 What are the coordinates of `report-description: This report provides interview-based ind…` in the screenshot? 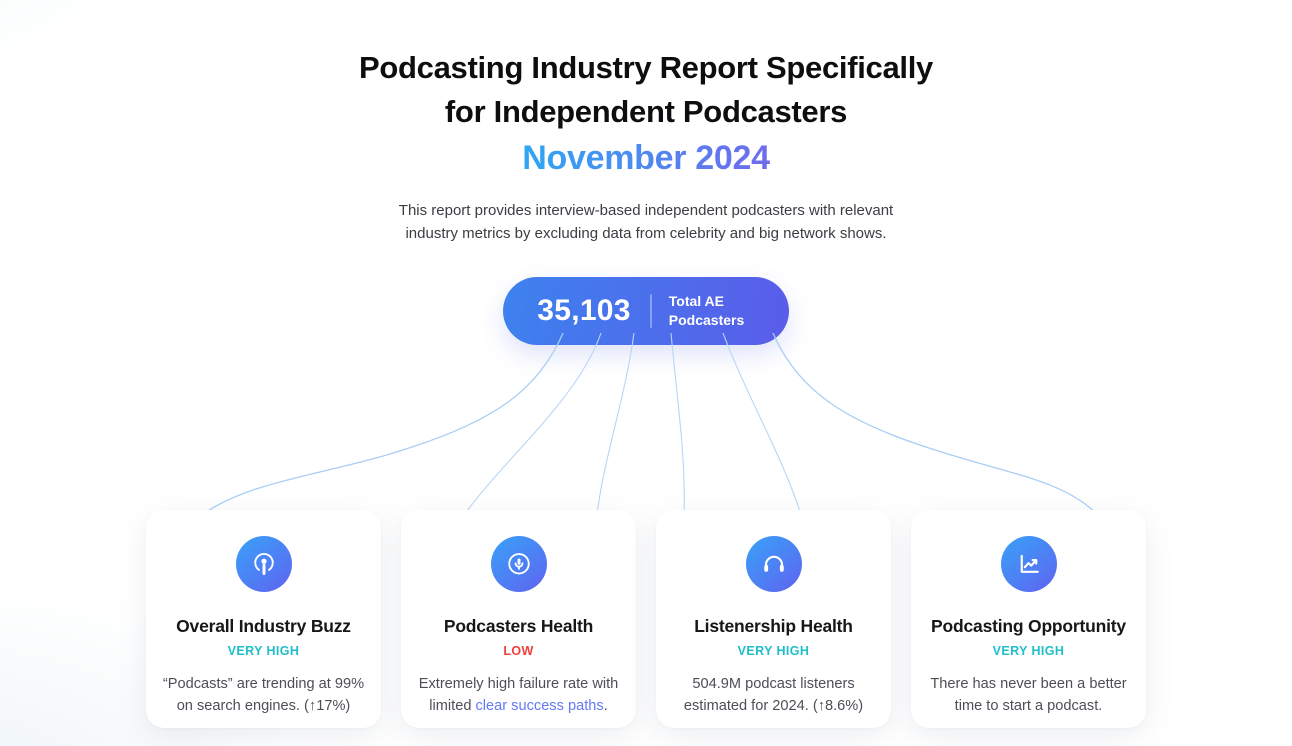 It's located at (646, 222).